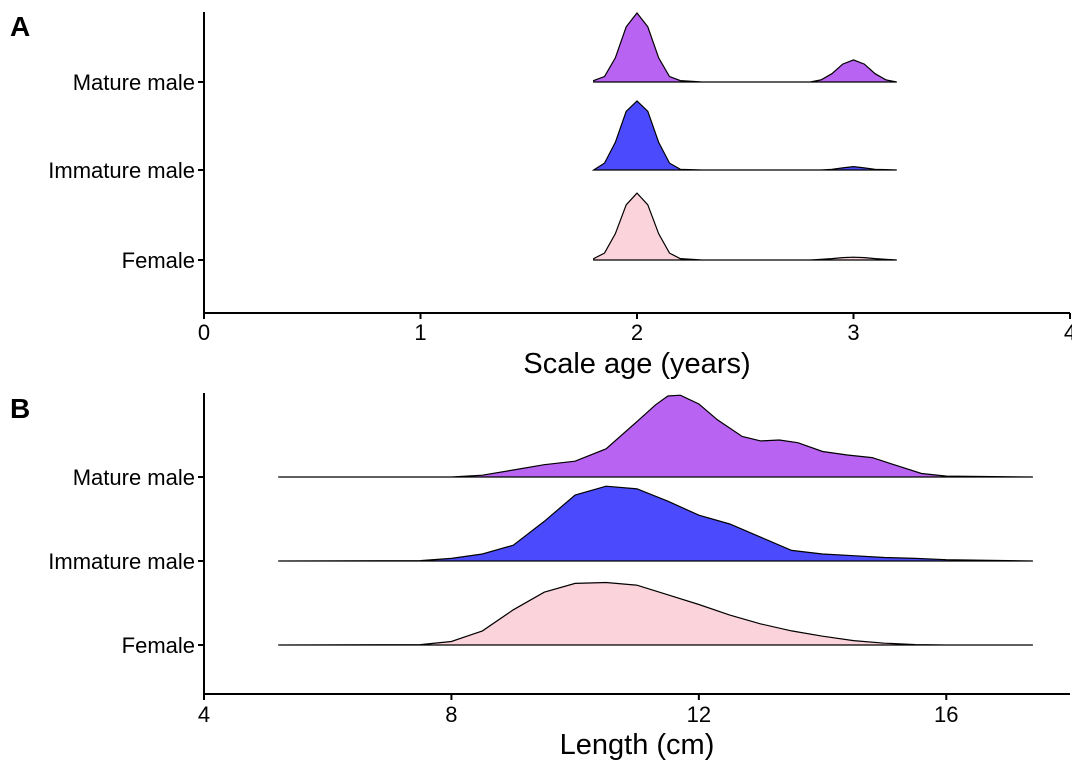 The width and height of the screenshot is (1072, 762). Describe the element at coordinates (744, 135) in the screenshot. I see `panel-a-ridge-immature-male` at that location.